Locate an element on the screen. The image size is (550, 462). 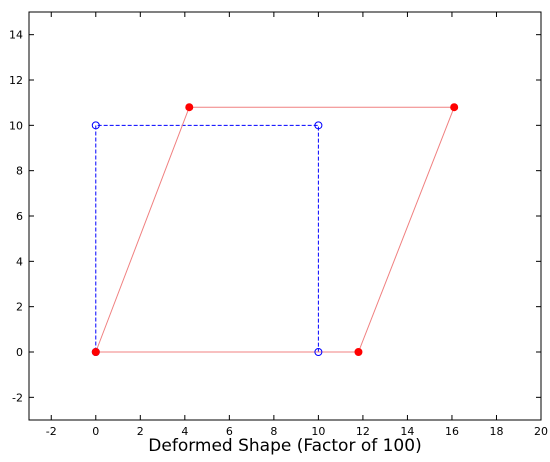
x-tick-label: 10 is located at coordinates (318, 431).